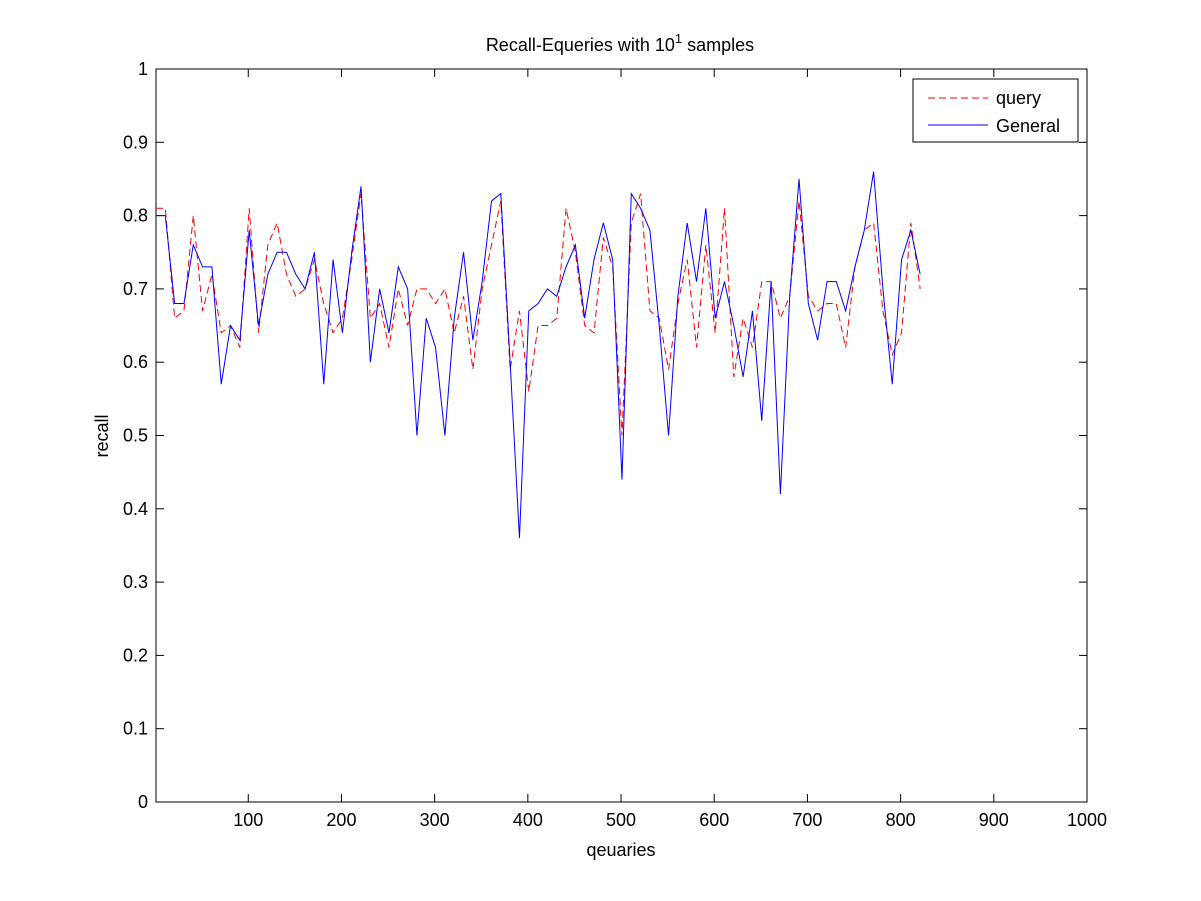  I want to click on legend: query General, so click(995, 110).